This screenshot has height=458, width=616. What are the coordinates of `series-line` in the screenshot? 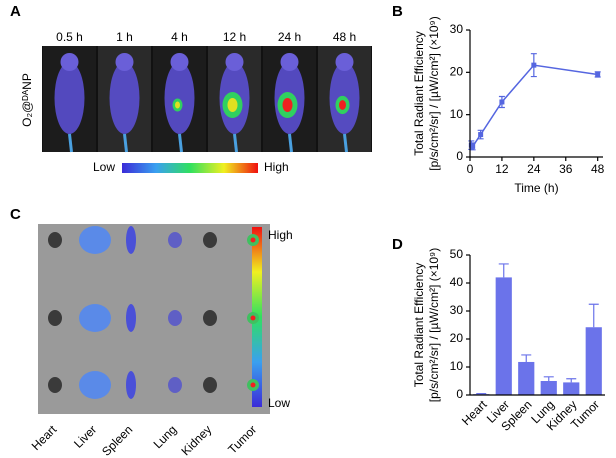 It's located at (534, 106).